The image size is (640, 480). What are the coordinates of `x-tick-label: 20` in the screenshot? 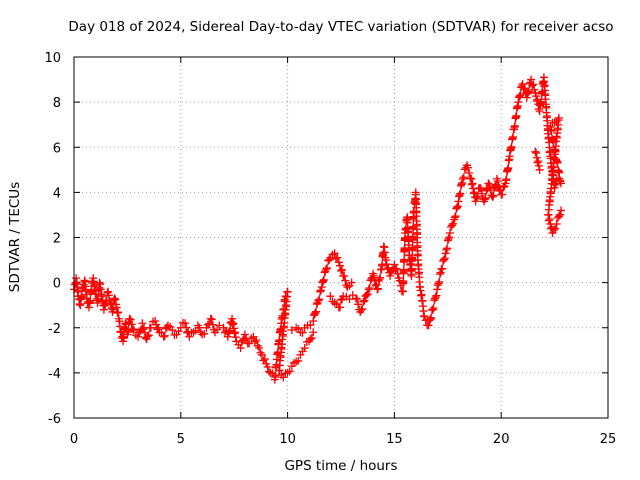 It's located at (501, 439).